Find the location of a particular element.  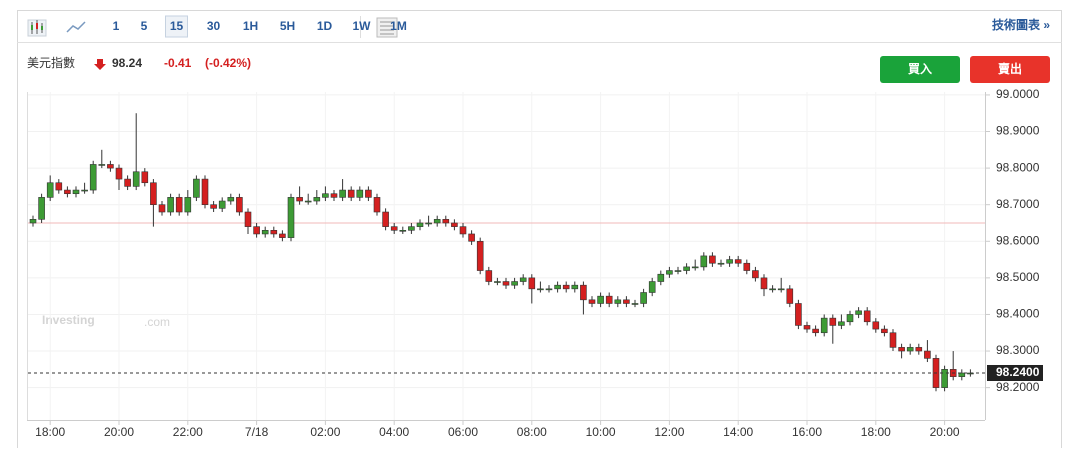

y-tick-label: 98.5000 is located at coordinates (1018, 277).